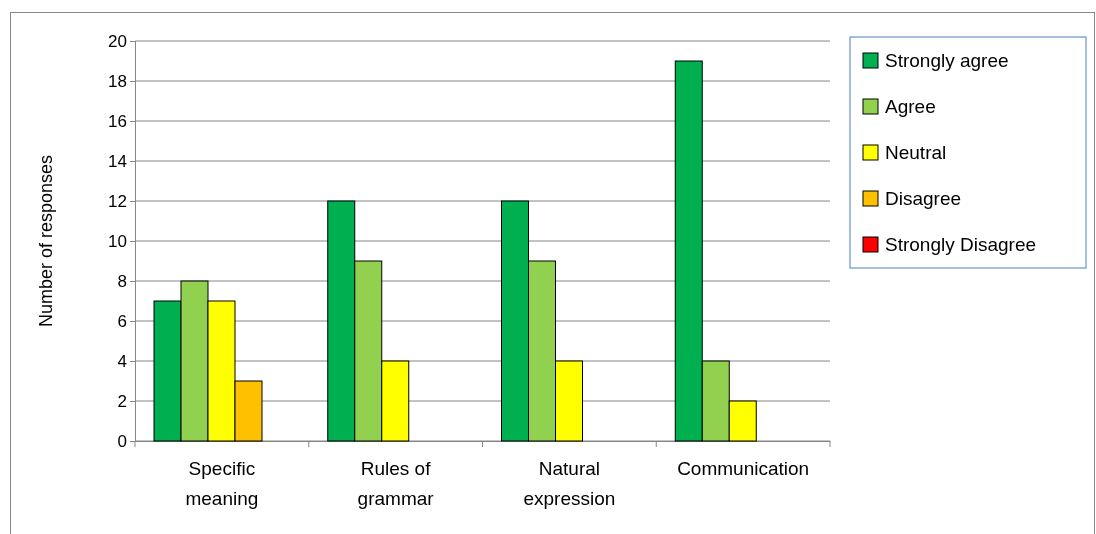 The width and height of the screenshot is (1096, 534). Describe the element at coordinates (961, 244) in the screenshot. I see `legend-label: Strongly Disagree` at that location.